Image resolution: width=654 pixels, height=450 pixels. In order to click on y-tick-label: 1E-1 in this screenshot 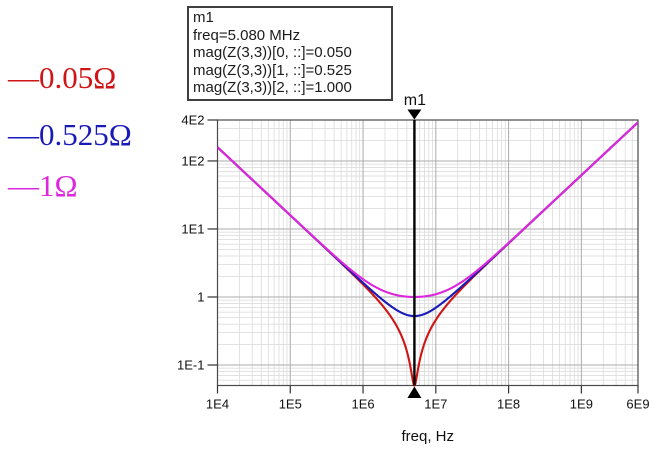, I will do `click(190, 365)`.